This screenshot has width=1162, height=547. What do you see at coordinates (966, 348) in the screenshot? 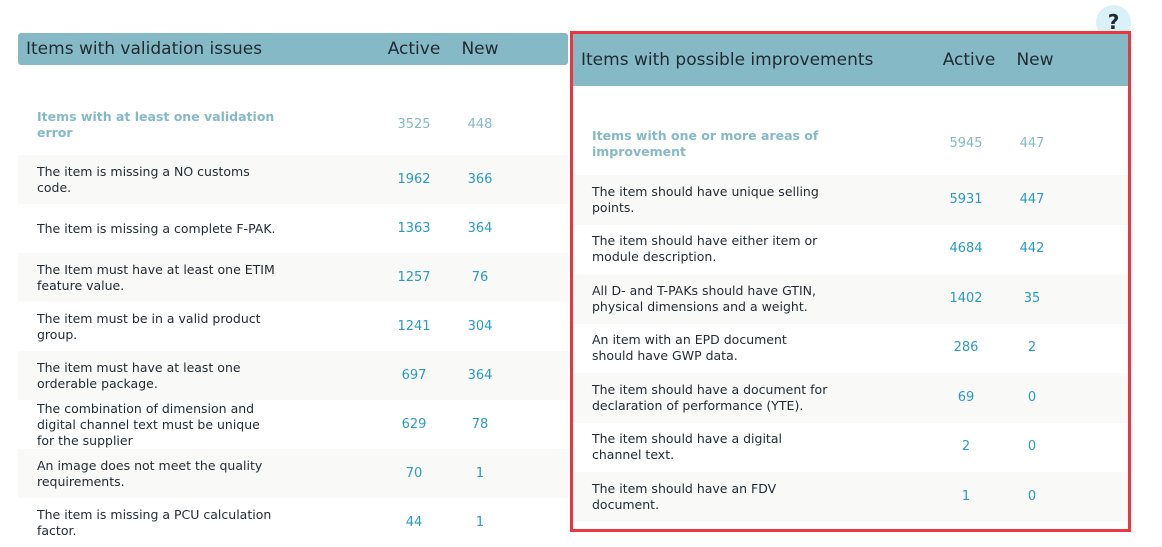
I see `active-count: 286` at bounding box center [966, 348].